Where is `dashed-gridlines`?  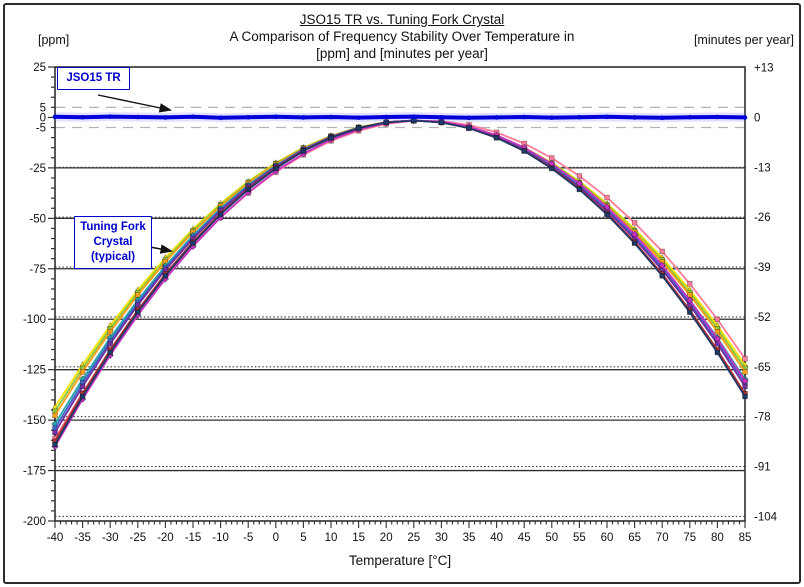 dashed-gridlines is located at coordinates (400, 117).